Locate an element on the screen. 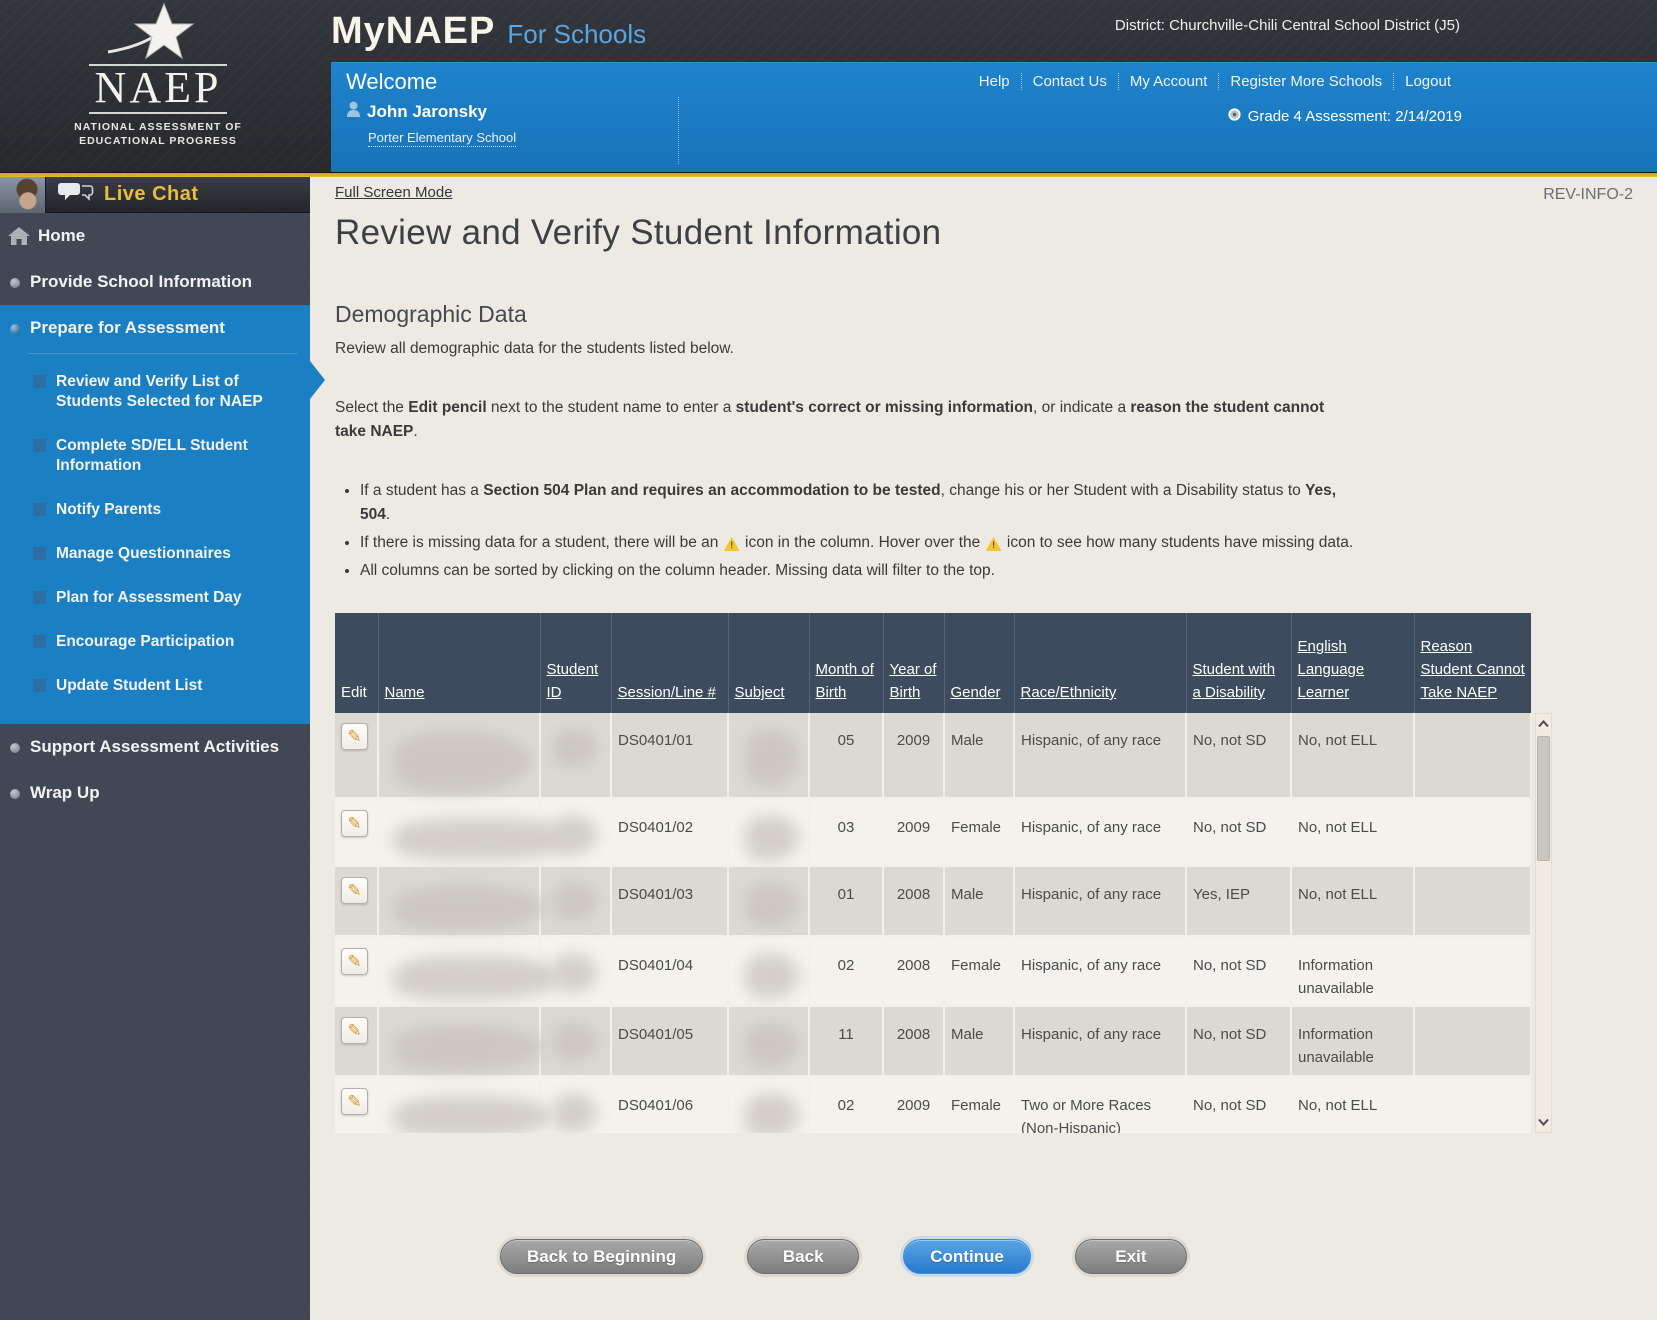  sidebar-item-label: Manage Questionnaires is located at coordinates (143, 553).